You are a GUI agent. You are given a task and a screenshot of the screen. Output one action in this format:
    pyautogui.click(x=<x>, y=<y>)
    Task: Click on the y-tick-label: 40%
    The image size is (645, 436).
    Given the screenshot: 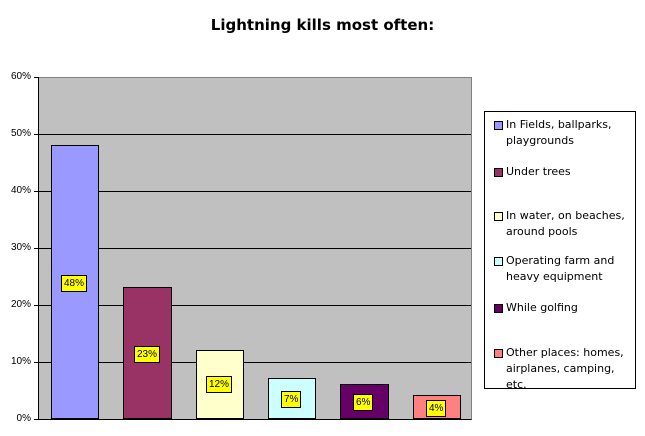 What is the action you would take?
    pyautogui.click(x=20, y=190)
    